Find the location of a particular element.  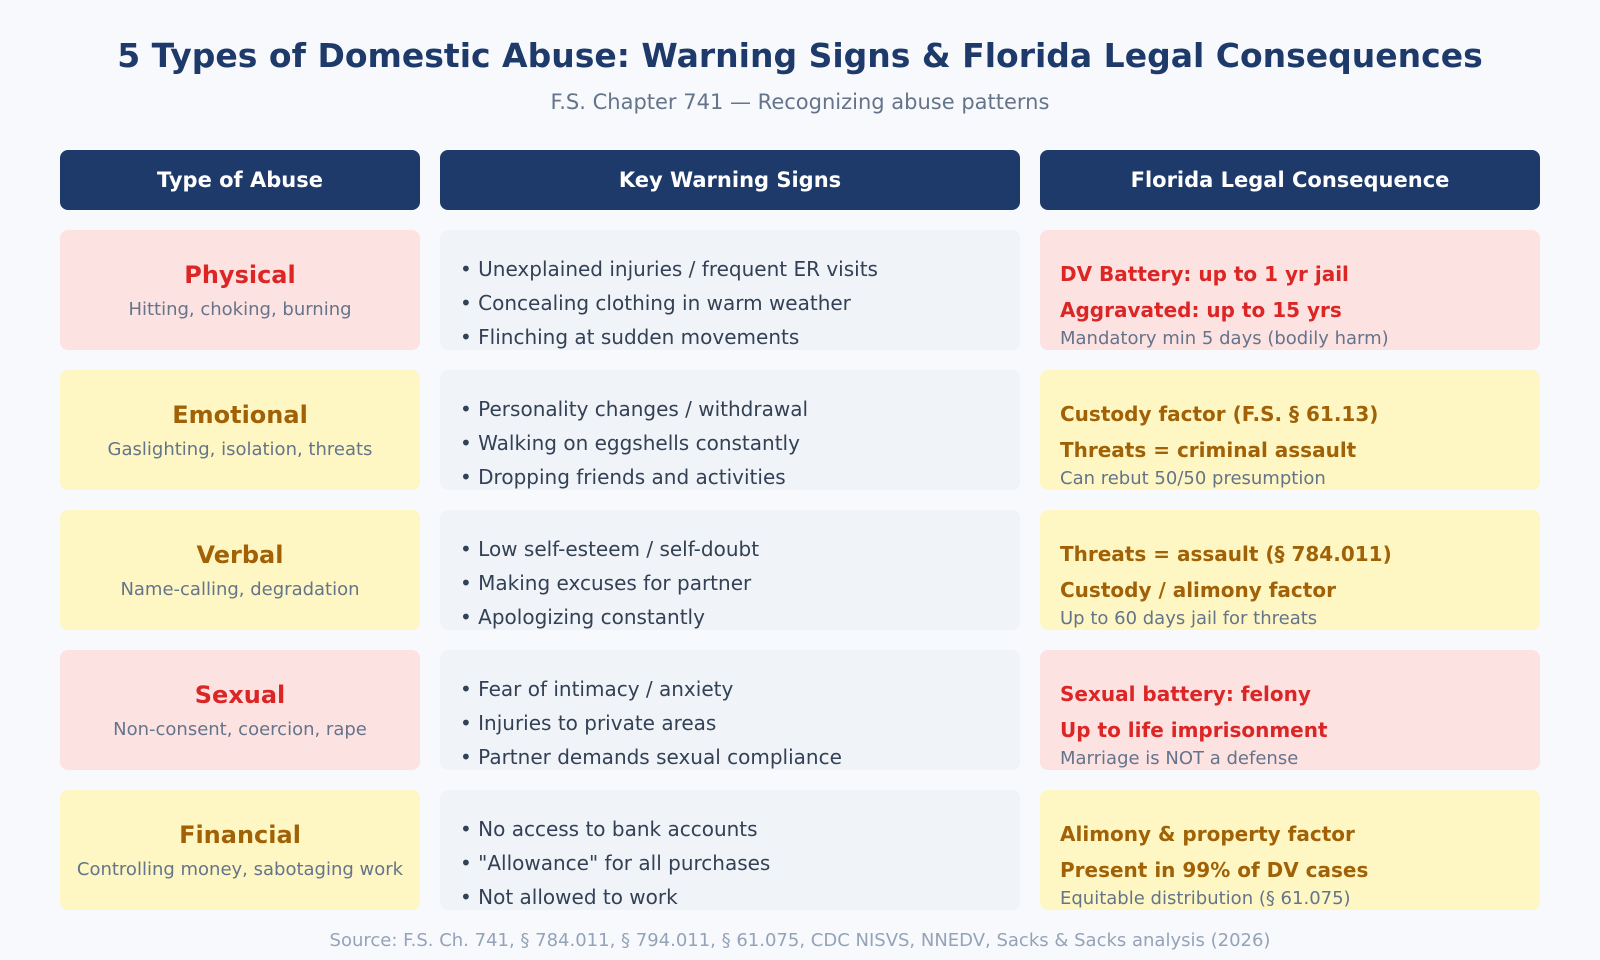

abuse-type: Verbal is located at coordinates (240, 554).